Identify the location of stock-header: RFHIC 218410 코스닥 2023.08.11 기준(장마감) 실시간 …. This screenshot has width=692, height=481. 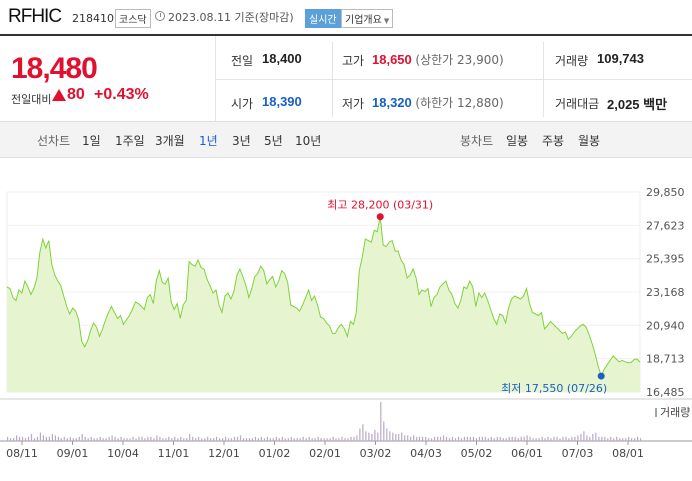
(346, 17).